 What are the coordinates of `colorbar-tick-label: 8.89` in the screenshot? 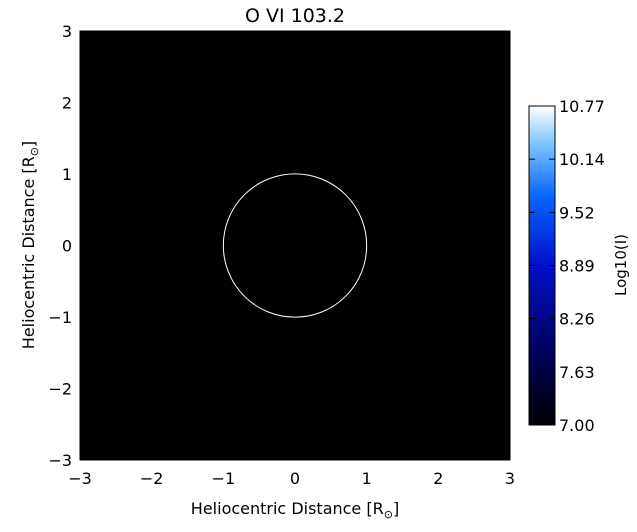 It's located at (577, 266).